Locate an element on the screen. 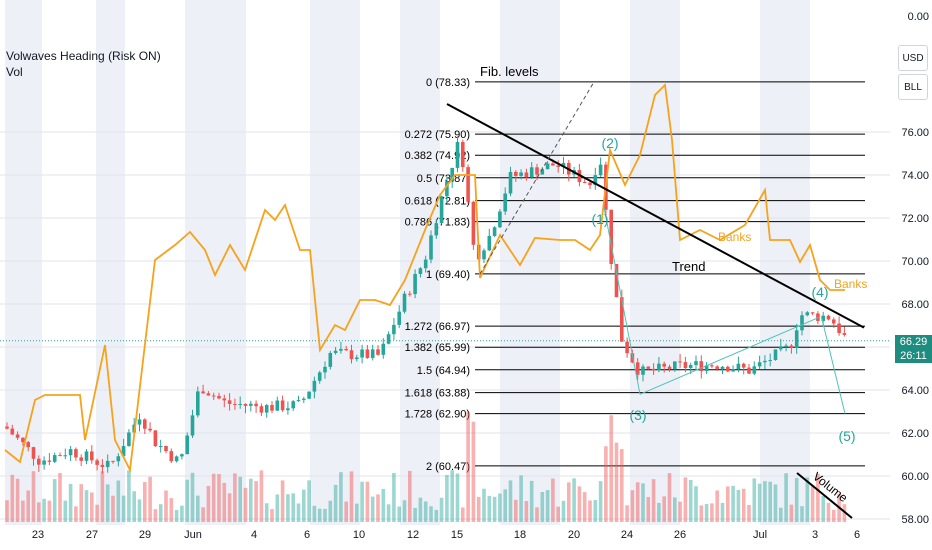 Image resolution: width=932 pixels, height=550 pixels. legend-vol: Vol is located at coordinates (14, 72).